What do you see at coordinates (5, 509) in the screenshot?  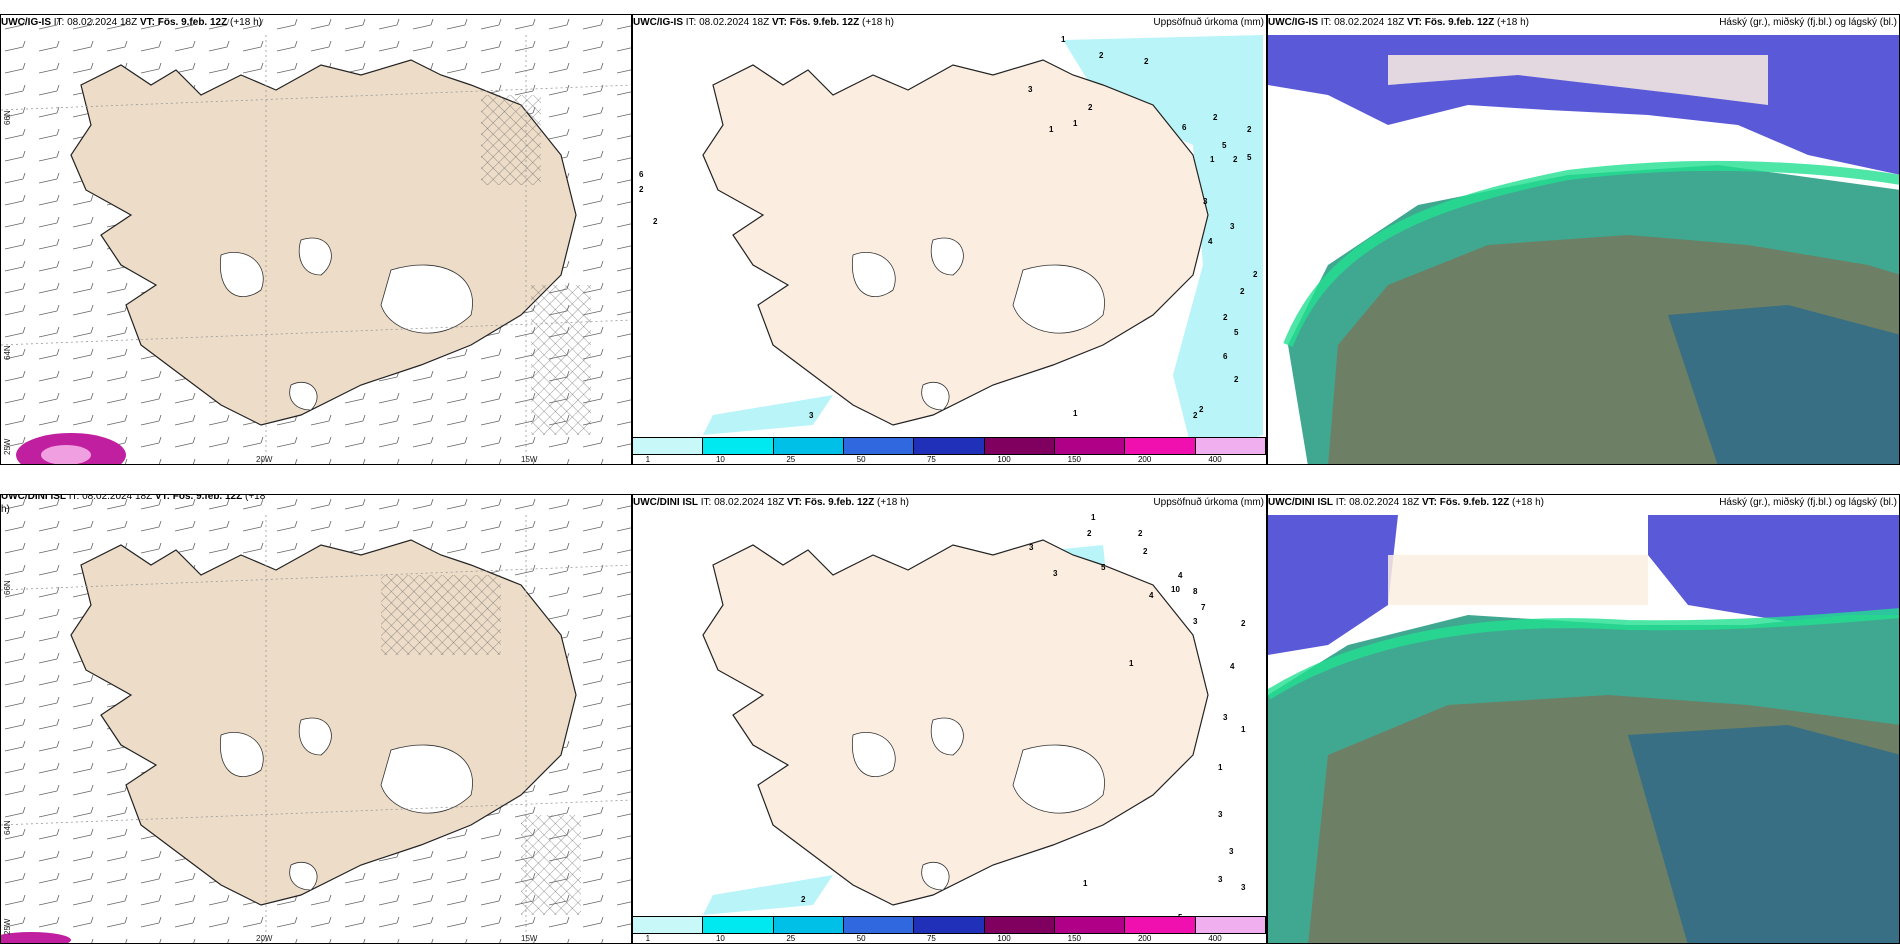 I see `panel-title-wrap: h)` at bounding box center [5, 509].